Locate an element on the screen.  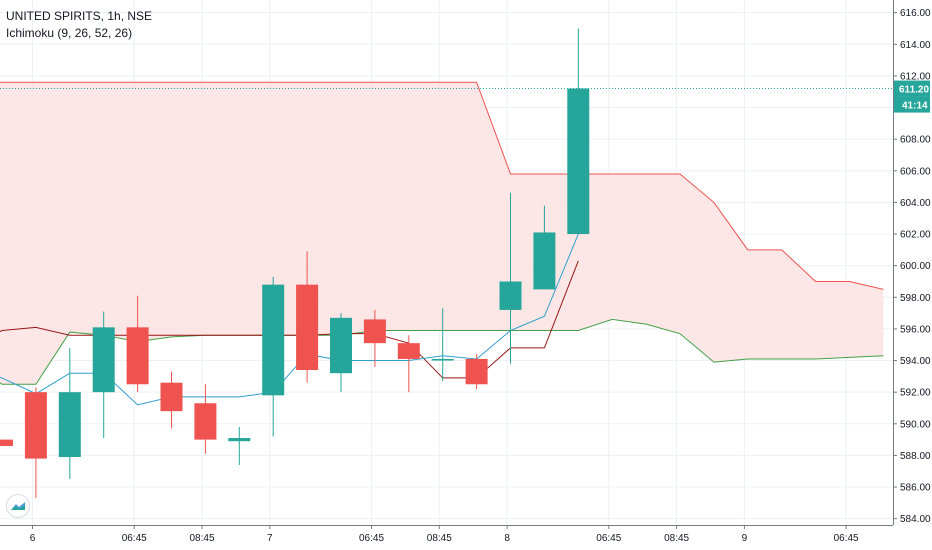
bar-countdown-value: 41:14 is located at coordinates (915, 106).